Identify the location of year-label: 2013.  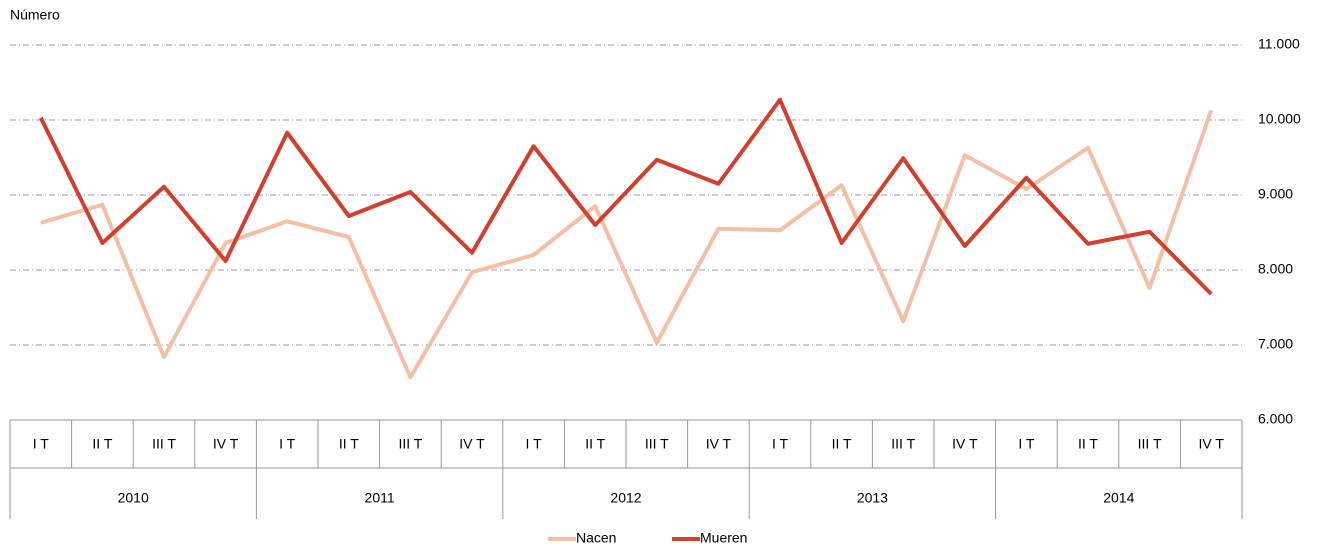
(872, 498).